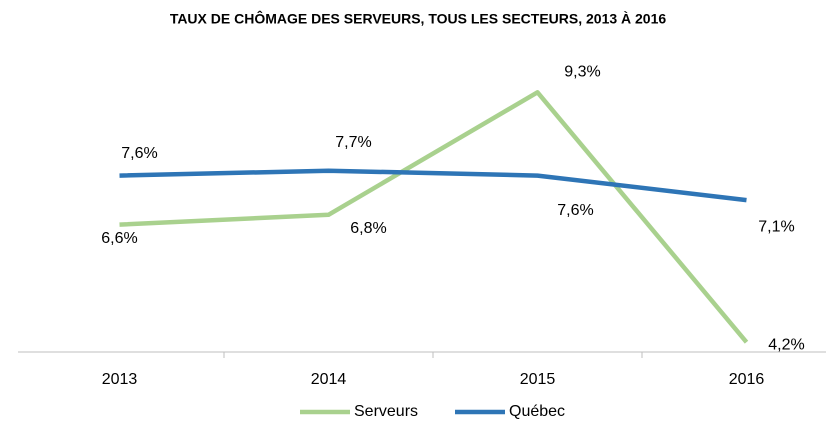 The image size is (836, 422). Describe the element at coordinates (119, 238) in the screenshot. I see `data-label: 6,6%` at that location.